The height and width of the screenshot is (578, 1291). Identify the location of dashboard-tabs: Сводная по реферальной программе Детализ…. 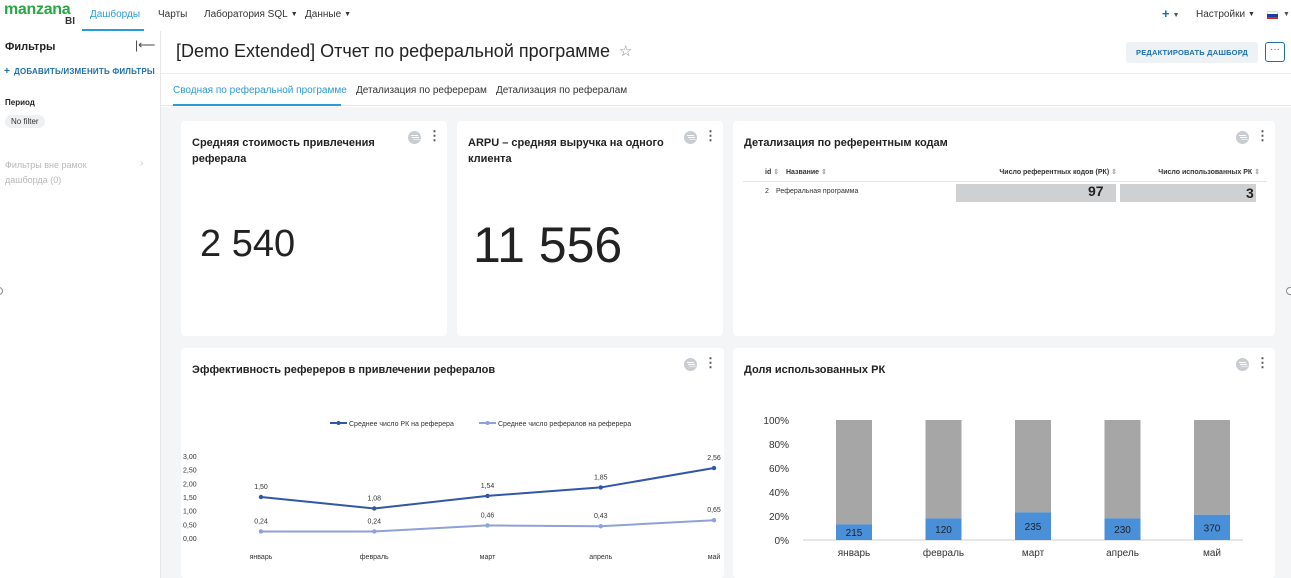
(726, 89).